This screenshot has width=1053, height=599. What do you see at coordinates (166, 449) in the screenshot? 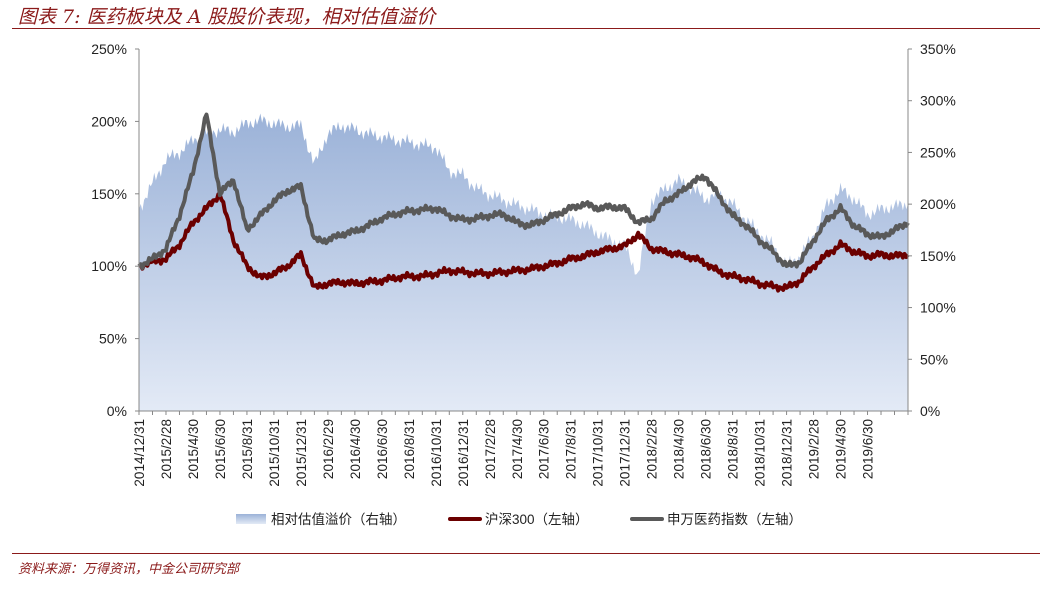
I see `x-tick-label: 2015/2/28` at bounding box center [166, 449].